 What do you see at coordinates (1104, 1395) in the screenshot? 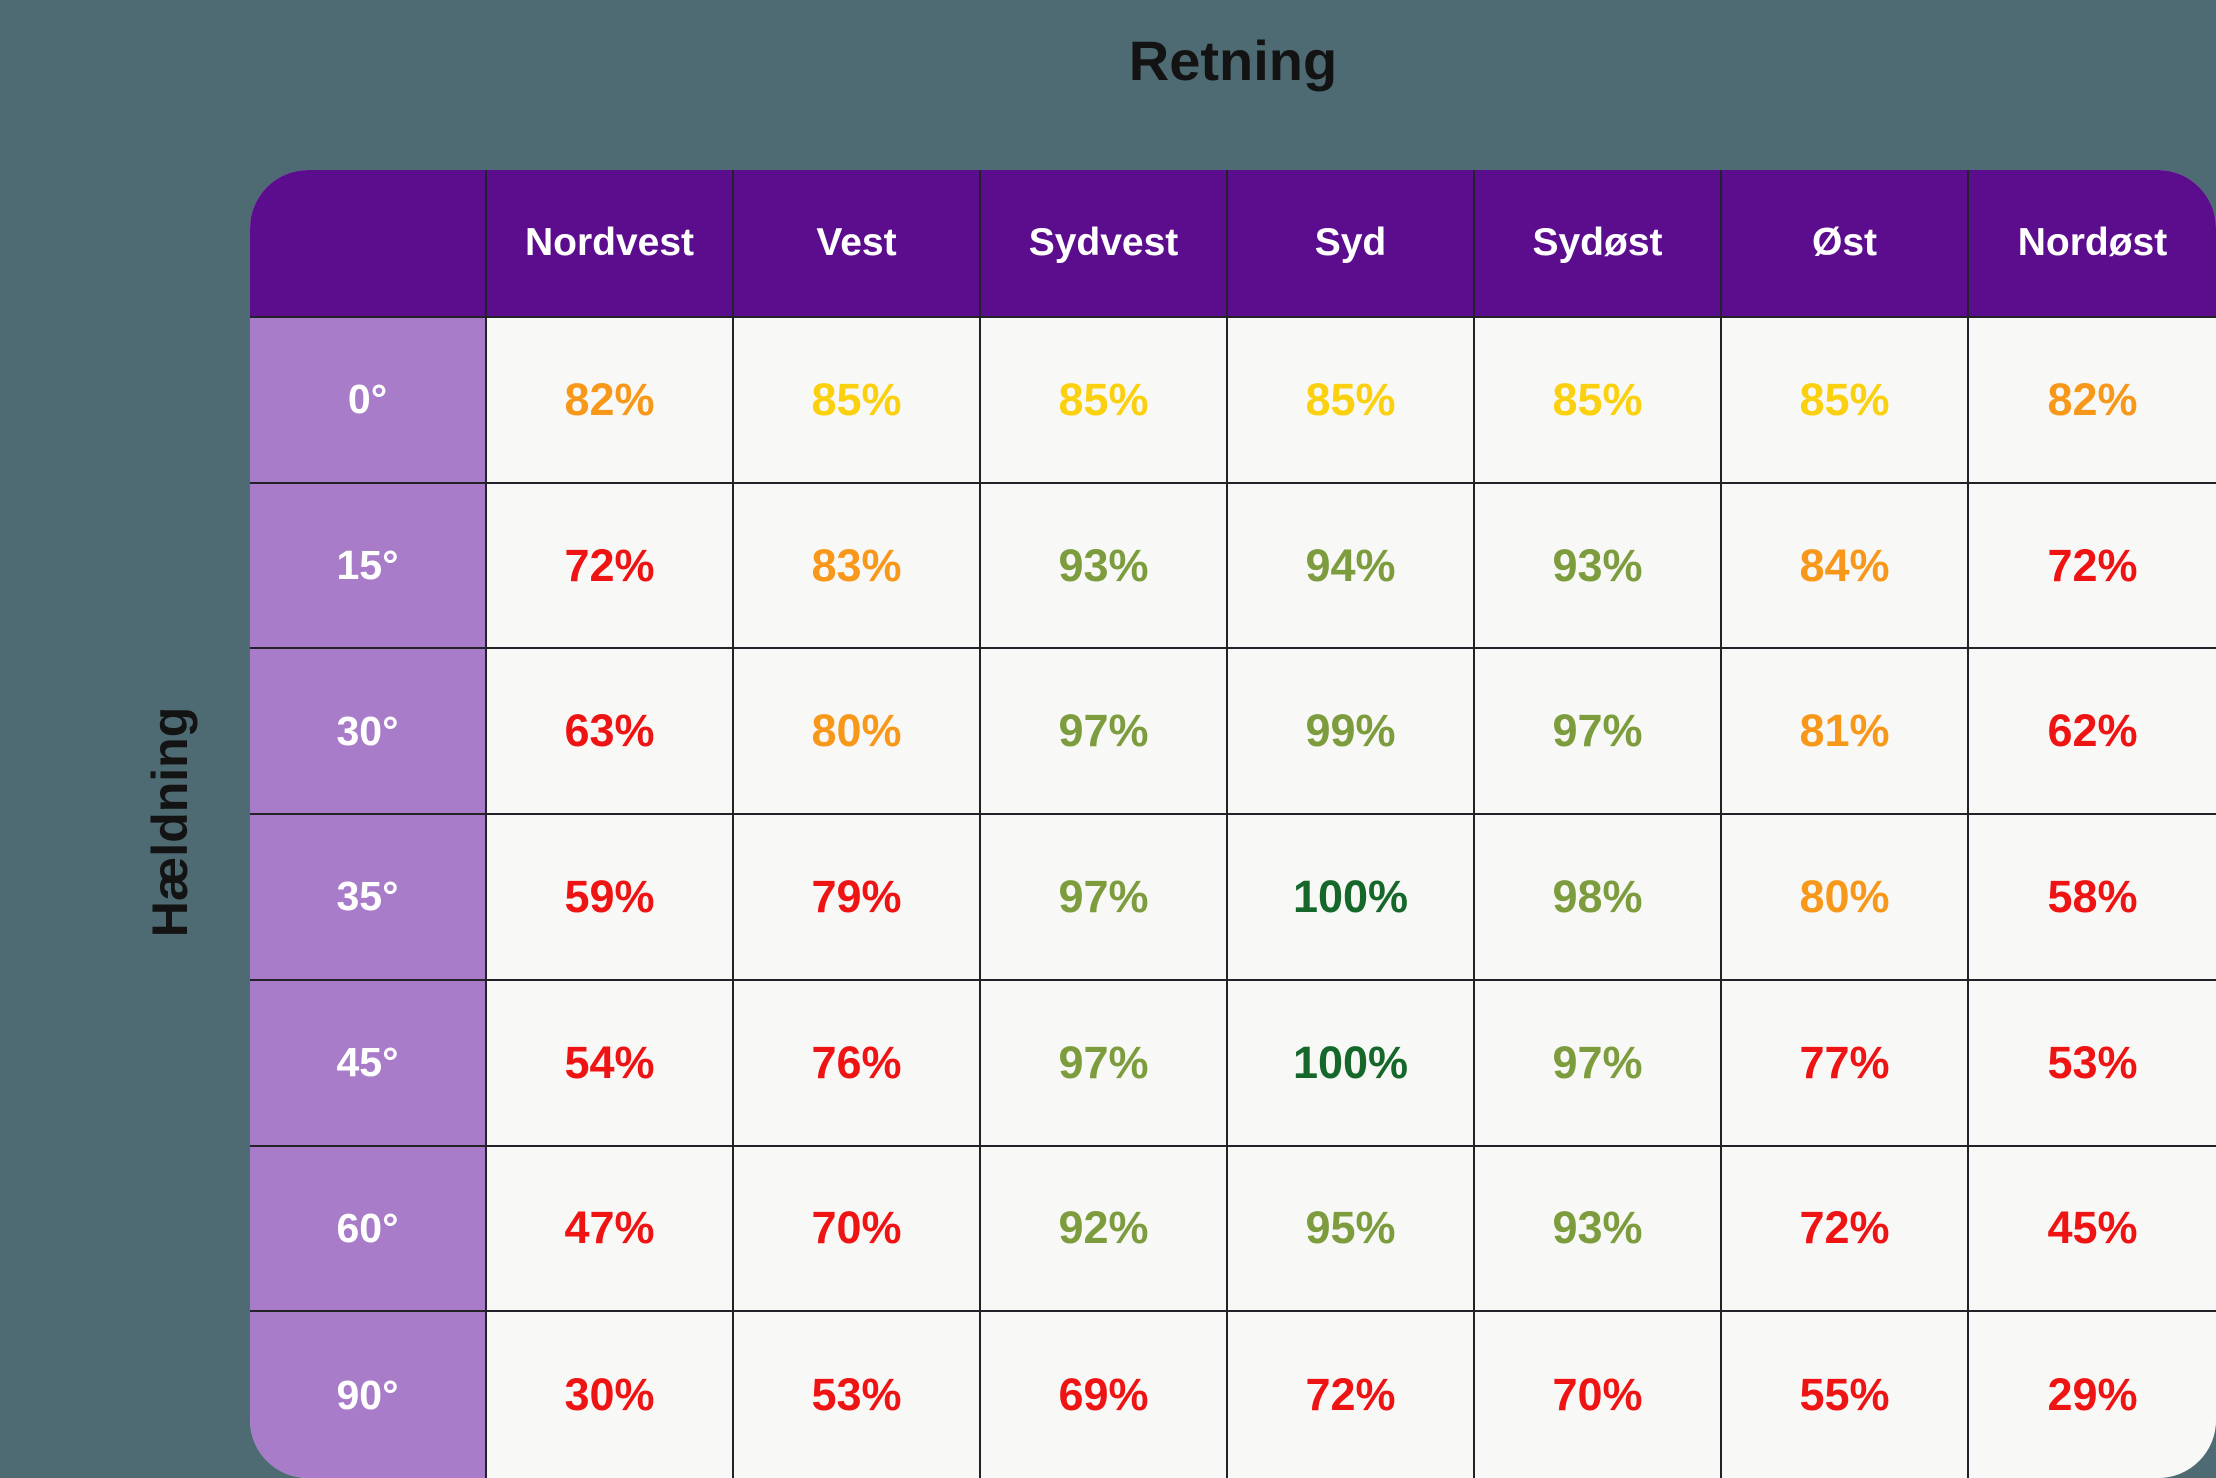
I see `value-cell: 69%` at bounding box center [1104, 1395].